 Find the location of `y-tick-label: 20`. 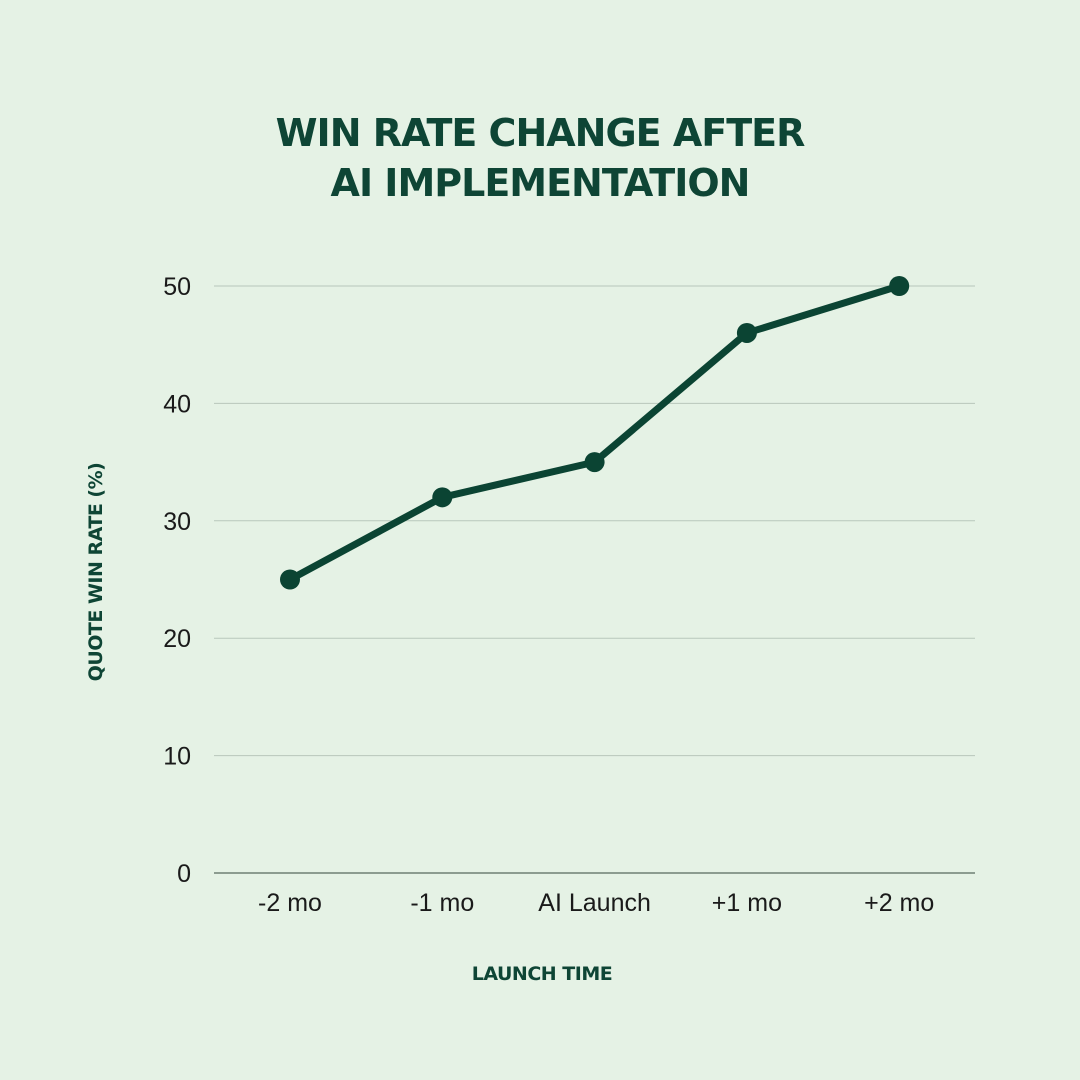

y-tick-label: 20 is located at coordinates (177, 639).